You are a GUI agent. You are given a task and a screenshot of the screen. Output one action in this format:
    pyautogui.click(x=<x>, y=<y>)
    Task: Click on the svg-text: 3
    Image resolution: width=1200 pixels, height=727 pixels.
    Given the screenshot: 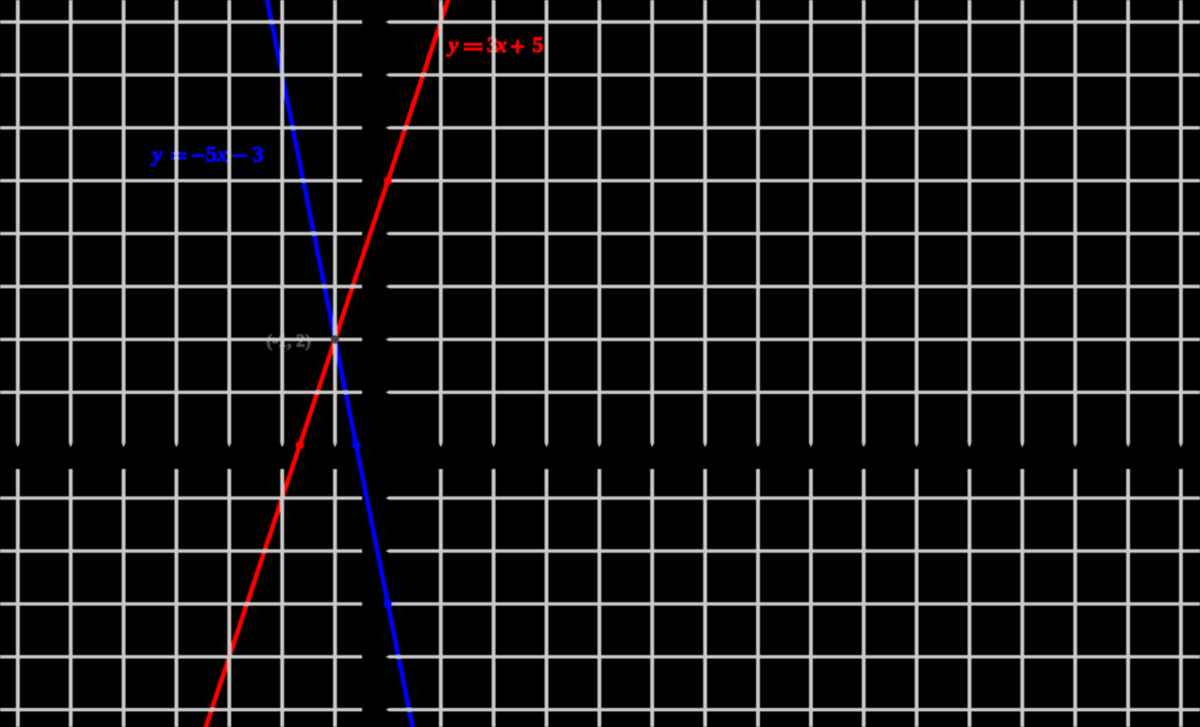 What is the action you would take?
    pyautogui.click(x=258, y=153)
    